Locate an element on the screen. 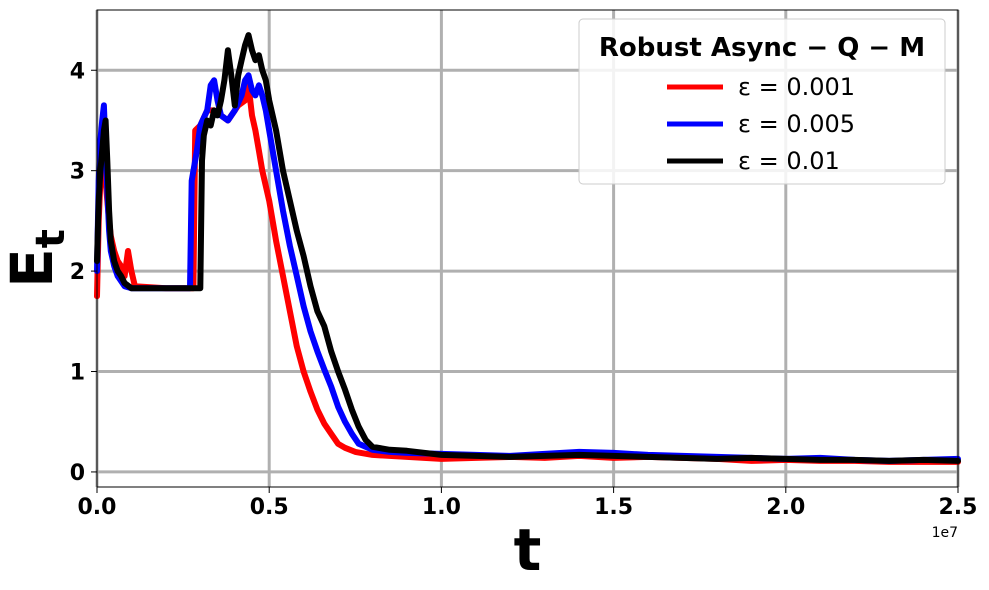  legend-title: Robust Async − Q − M is located at coordinates (762, 48).